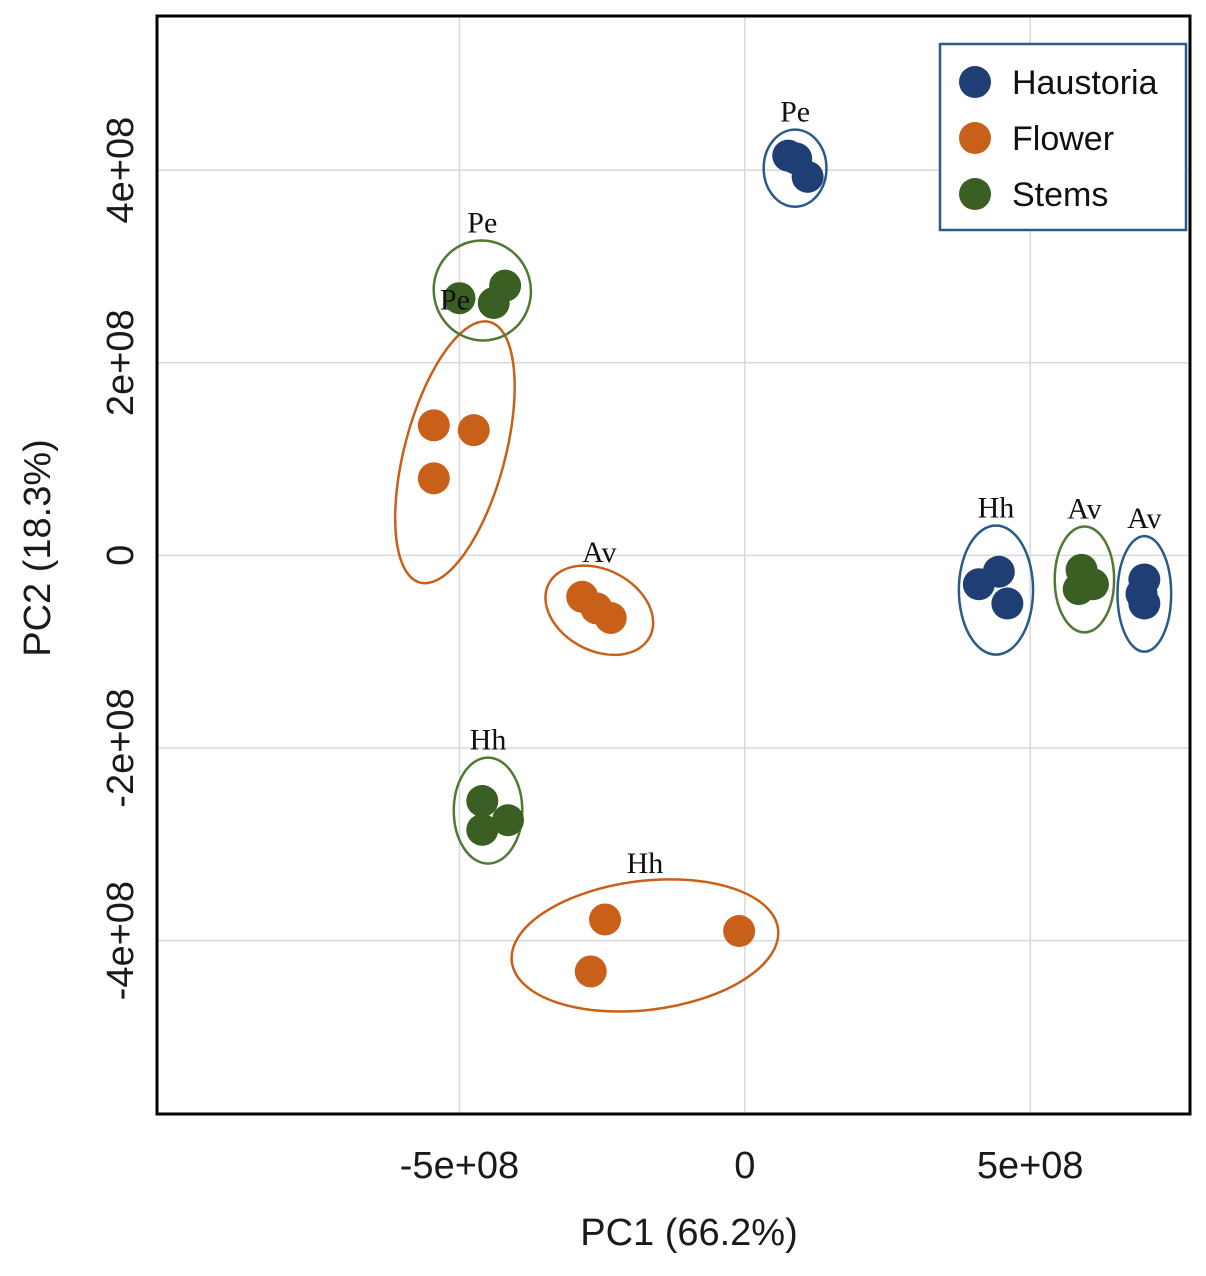 The height and width of the screenshot is (1276, 1206). Describe the element at coordinates (1030, 1166) in the screenshot. I see `x-tick-label: 5e+08` at that location.